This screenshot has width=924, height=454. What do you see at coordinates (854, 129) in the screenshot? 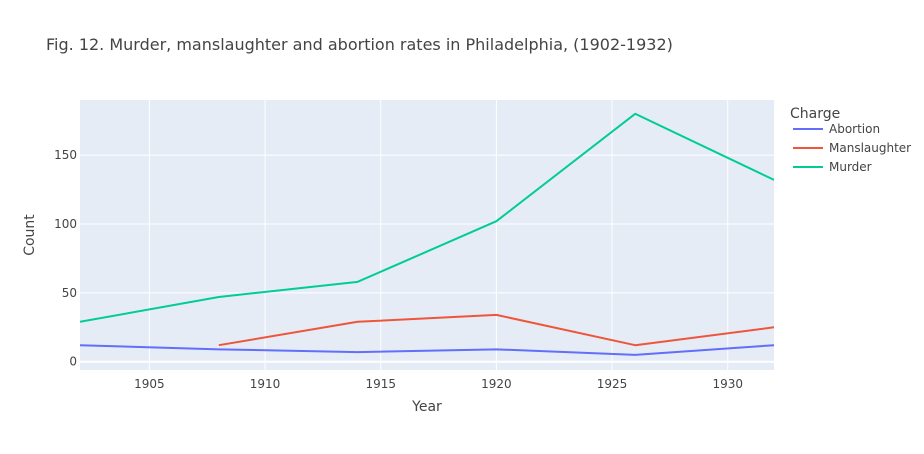
I see `legend-label: Abortion` at bounding box center [854, 129].